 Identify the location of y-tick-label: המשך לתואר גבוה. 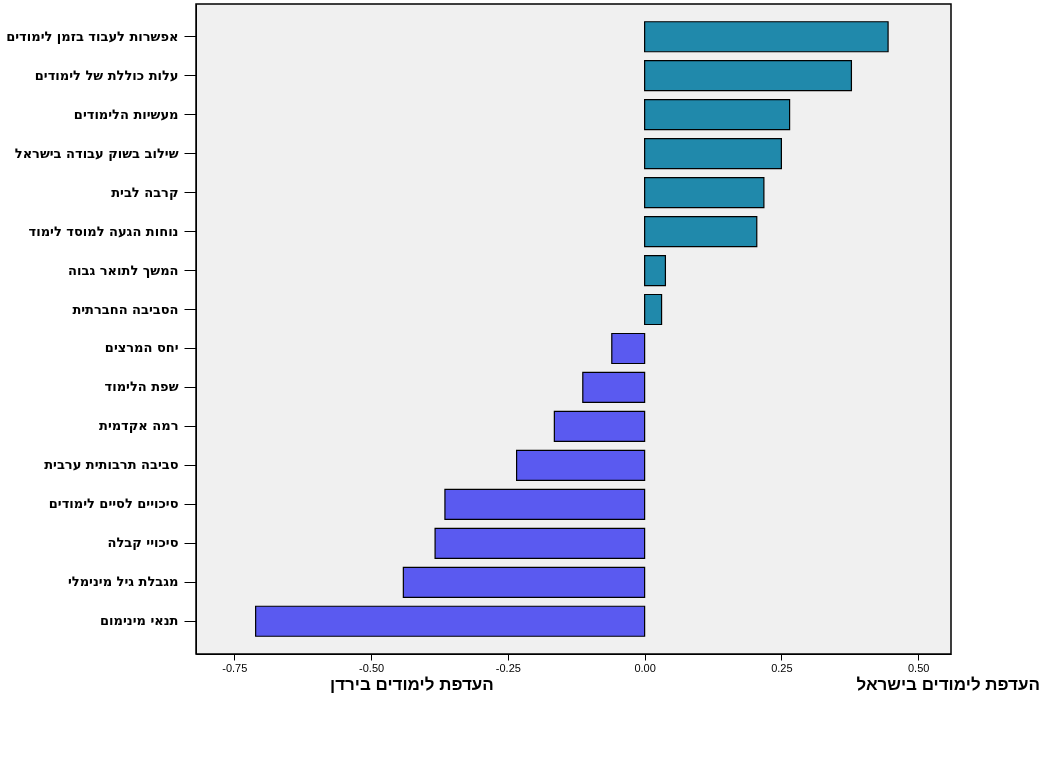
(123, 270).